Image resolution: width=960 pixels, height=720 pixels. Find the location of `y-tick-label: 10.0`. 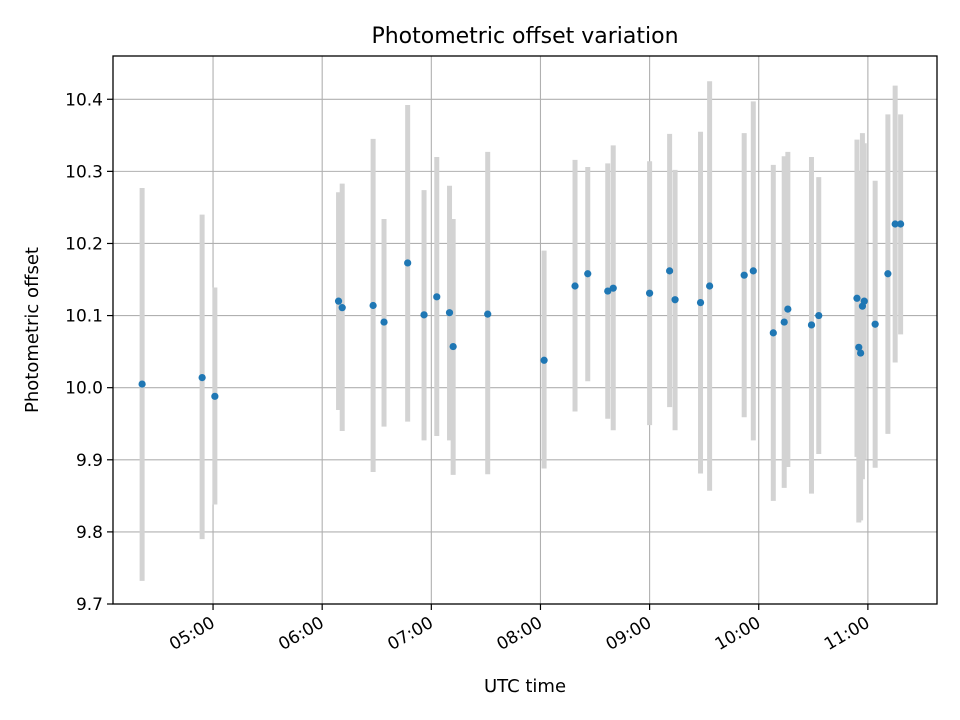

y-tick-label: 10.0 is located at coordinates (84, 389).